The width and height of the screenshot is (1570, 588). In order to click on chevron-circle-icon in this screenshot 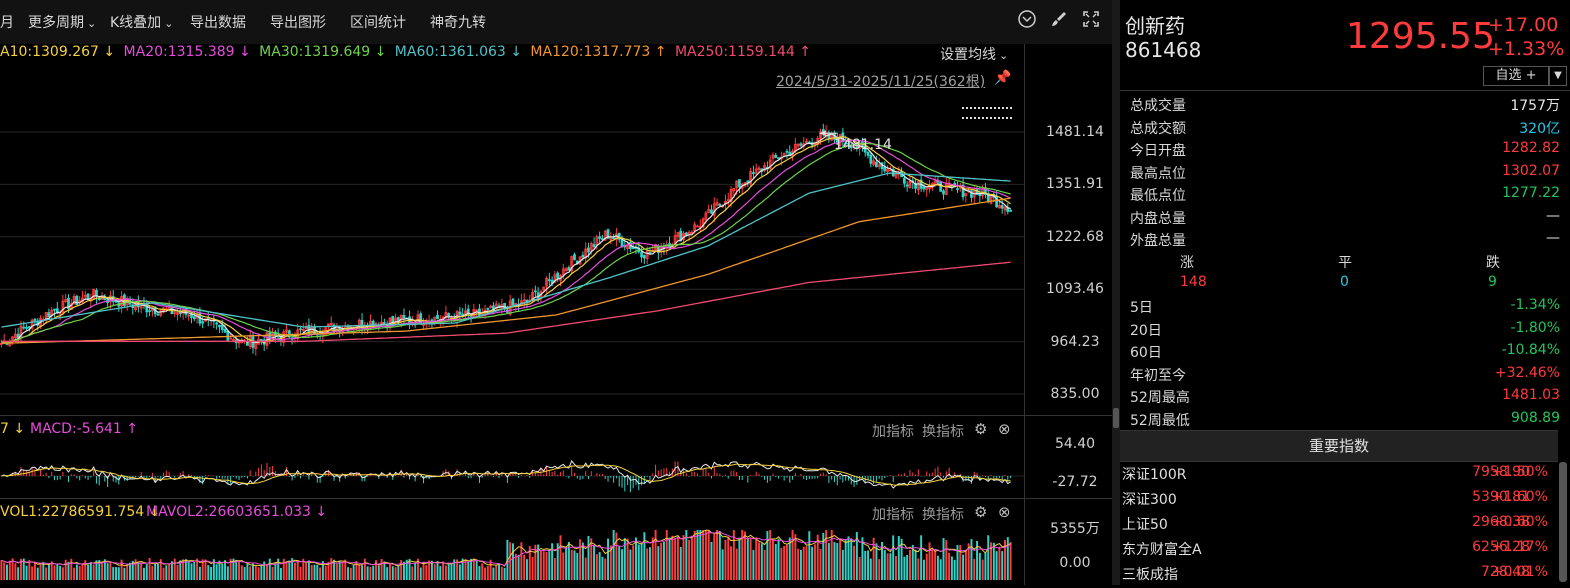, I will do `click(1027, 21)`.